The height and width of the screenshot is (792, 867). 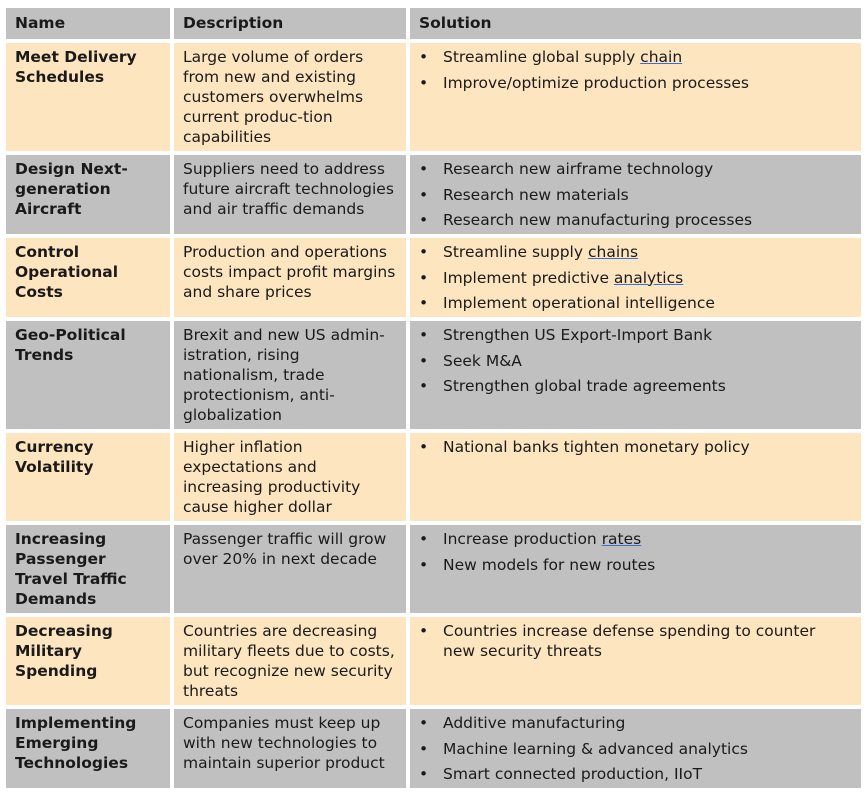 I want to click on solution-item: Seek M&A, so click(x=635, y=361).